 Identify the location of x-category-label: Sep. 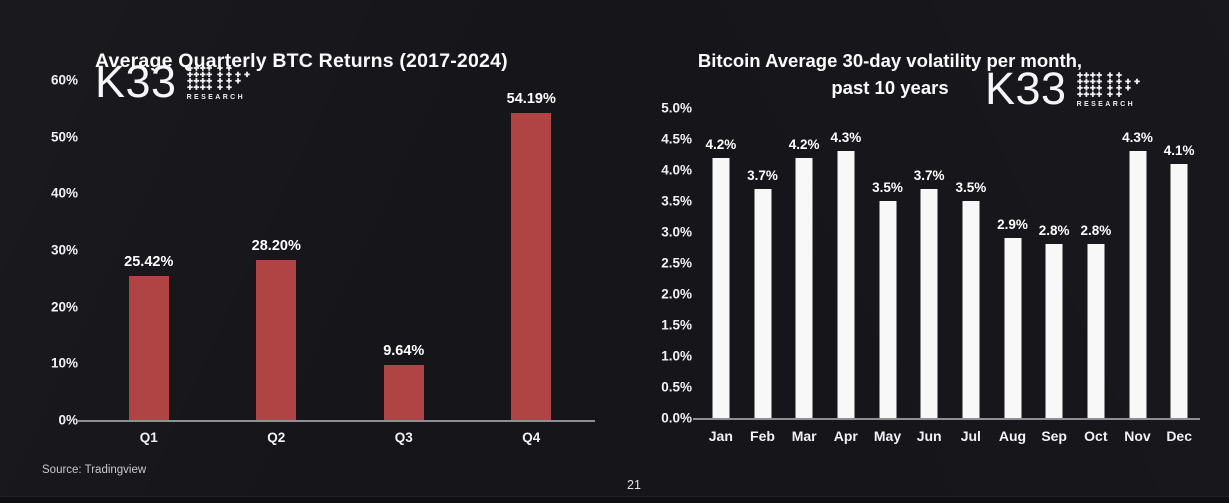
(1054, 436).